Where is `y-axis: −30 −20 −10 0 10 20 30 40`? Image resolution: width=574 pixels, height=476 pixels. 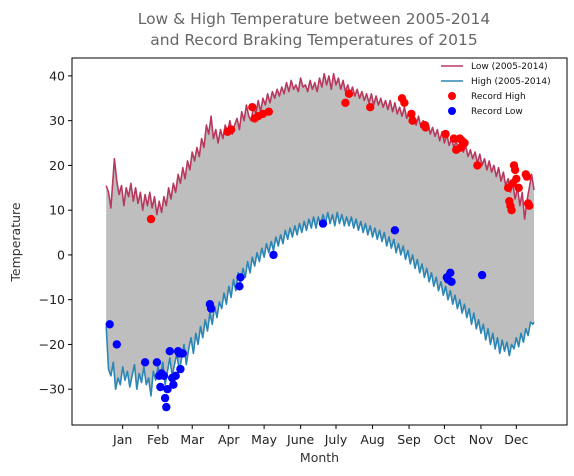
y-axis: −30 −20 −10 0 10 20 30 40 is located at coordinates (55, 232).